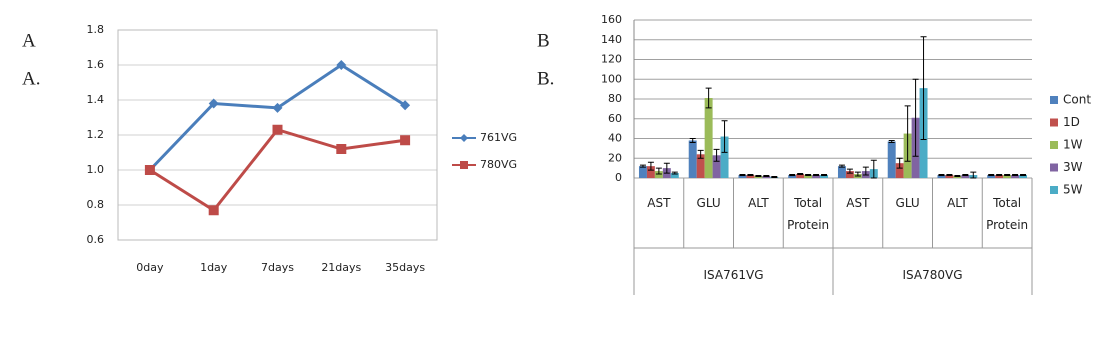 The width and height of the screenshot is (1113, 338). What do you see at coordinates (615, 98) in the screenshot?
I see `y-tick-label: 80` at bounding box center [615, 98].